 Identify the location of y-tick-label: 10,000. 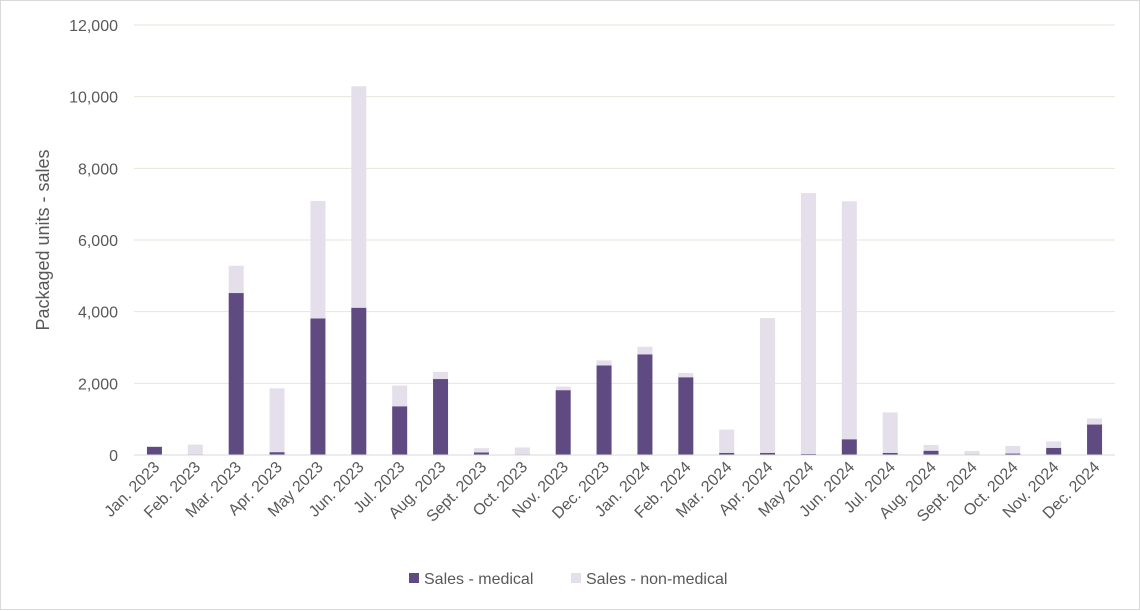
(93, 98).